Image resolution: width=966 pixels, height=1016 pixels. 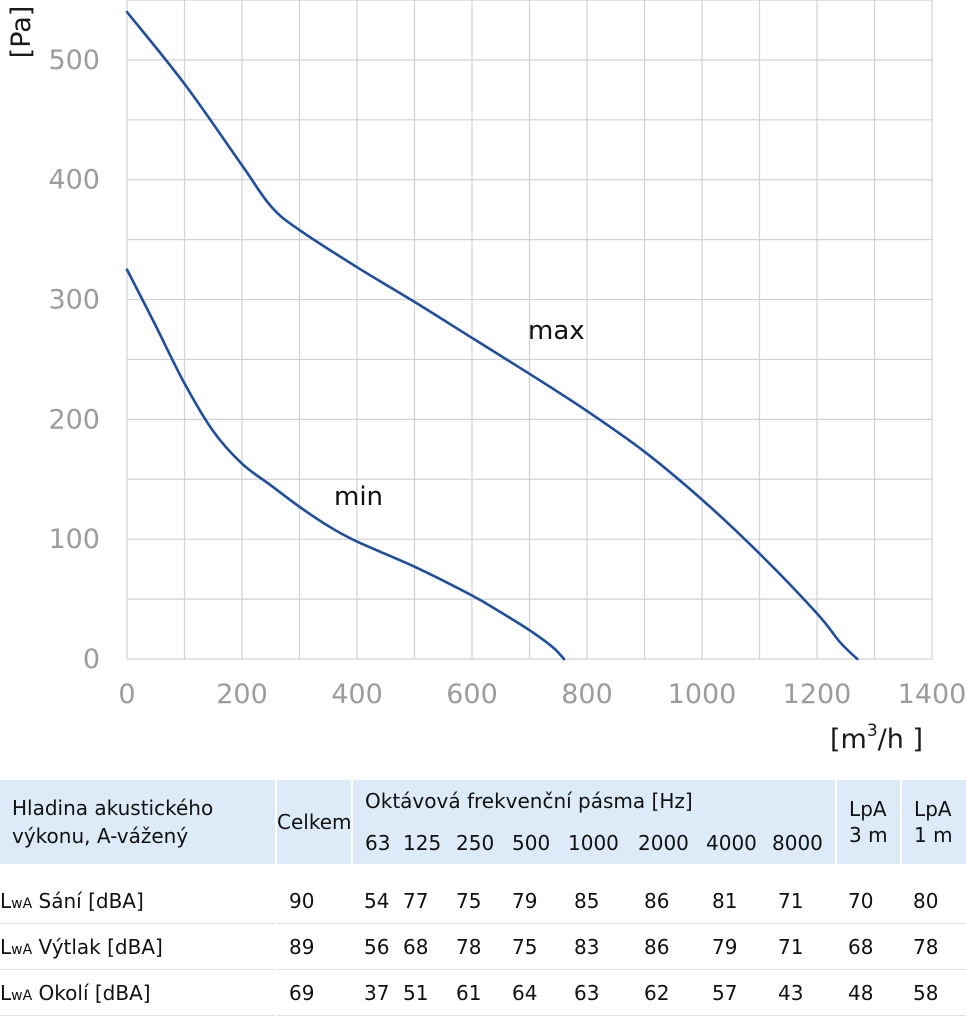 I want to click on cell-band: 78, so click(x=478, y=946).